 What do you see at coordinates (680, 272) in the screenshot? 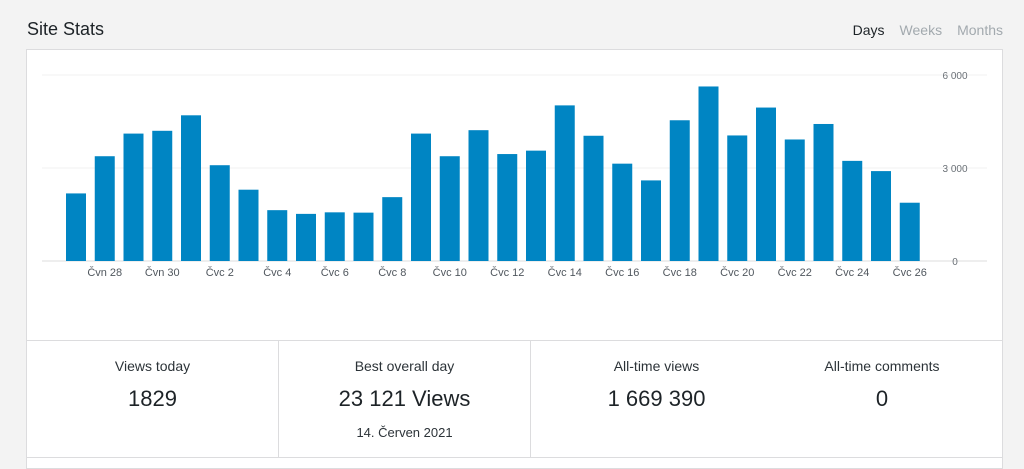
I see `x-tick-label: Čvc 18` at bounding box center [680, 272].